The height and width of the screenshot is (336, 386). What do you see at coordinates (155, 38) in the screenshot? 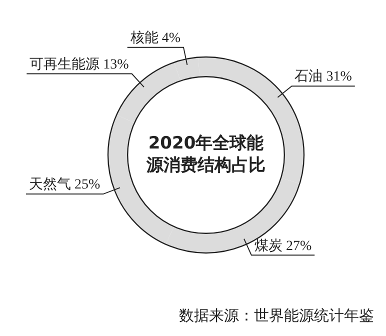
I see `slice-label: 核能 4%` at bounding box center [155, 38].